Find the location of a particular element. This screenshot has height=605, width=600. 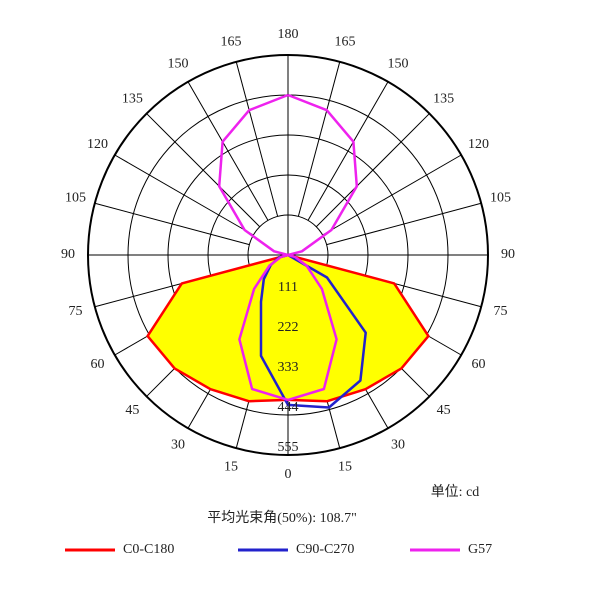

ring-label: 111 is located at coordinates (288, 287).